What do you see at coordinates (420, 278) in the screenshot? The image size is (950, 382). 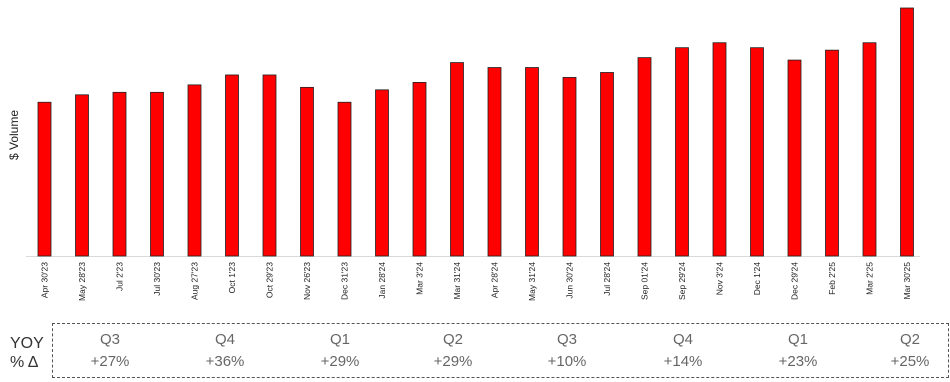 I see `x-tick-label: Mar 3'24` at bounding box center [420, 278].